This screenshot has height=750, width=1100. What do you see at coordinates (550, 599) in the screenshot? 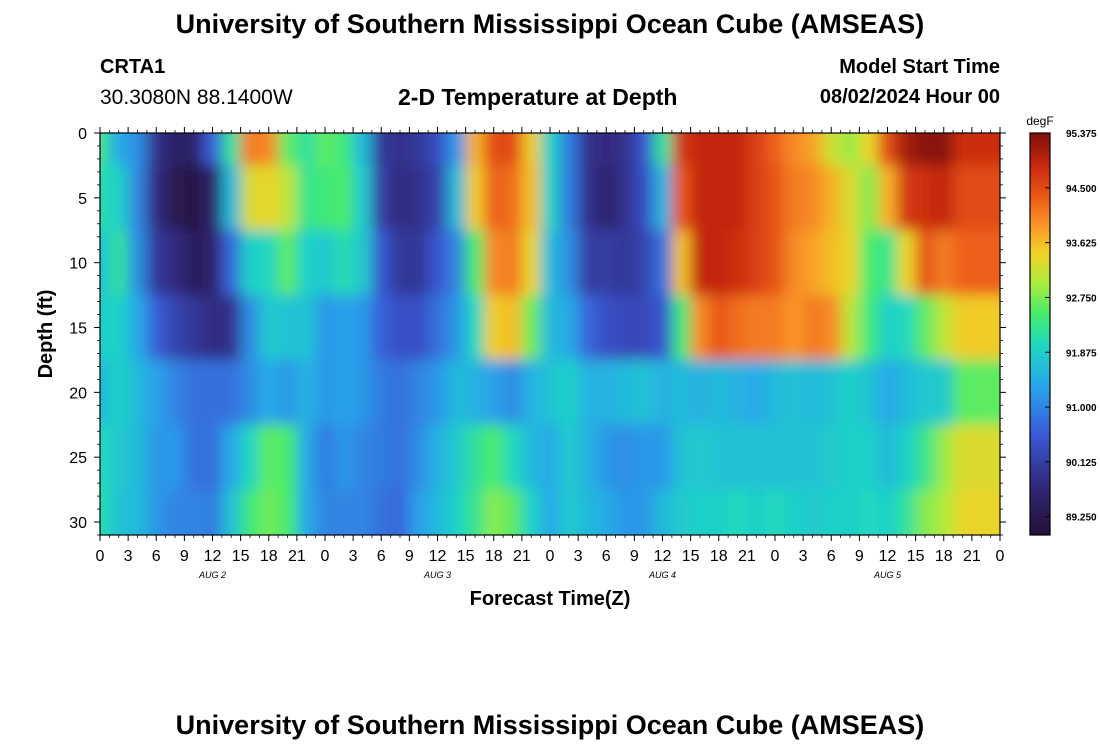
I see `x-axis-label: Forecast Time(Z)` at bounding box center [550, 599].